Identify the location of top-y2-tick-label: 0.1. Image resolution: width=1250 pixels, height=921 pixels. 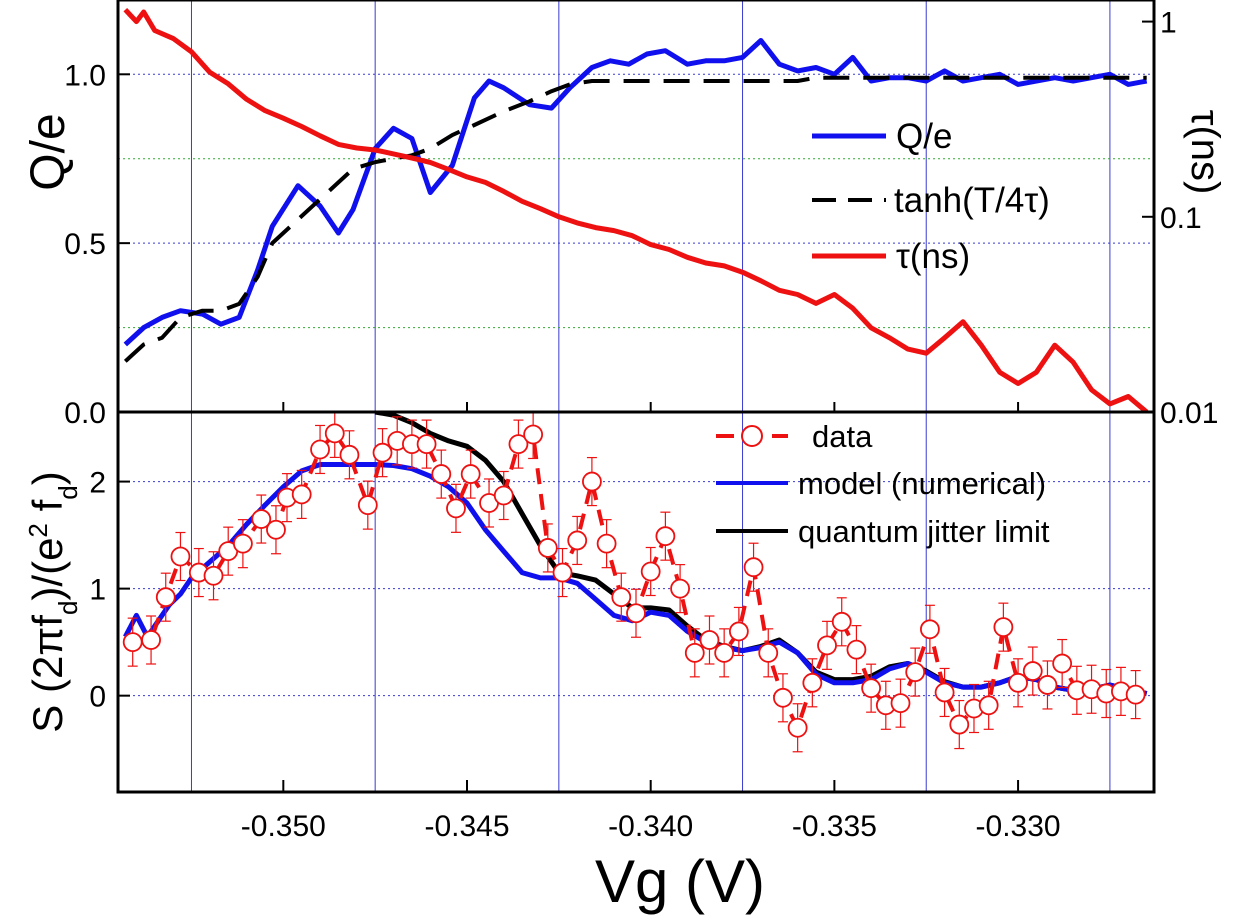
(1181, 218).